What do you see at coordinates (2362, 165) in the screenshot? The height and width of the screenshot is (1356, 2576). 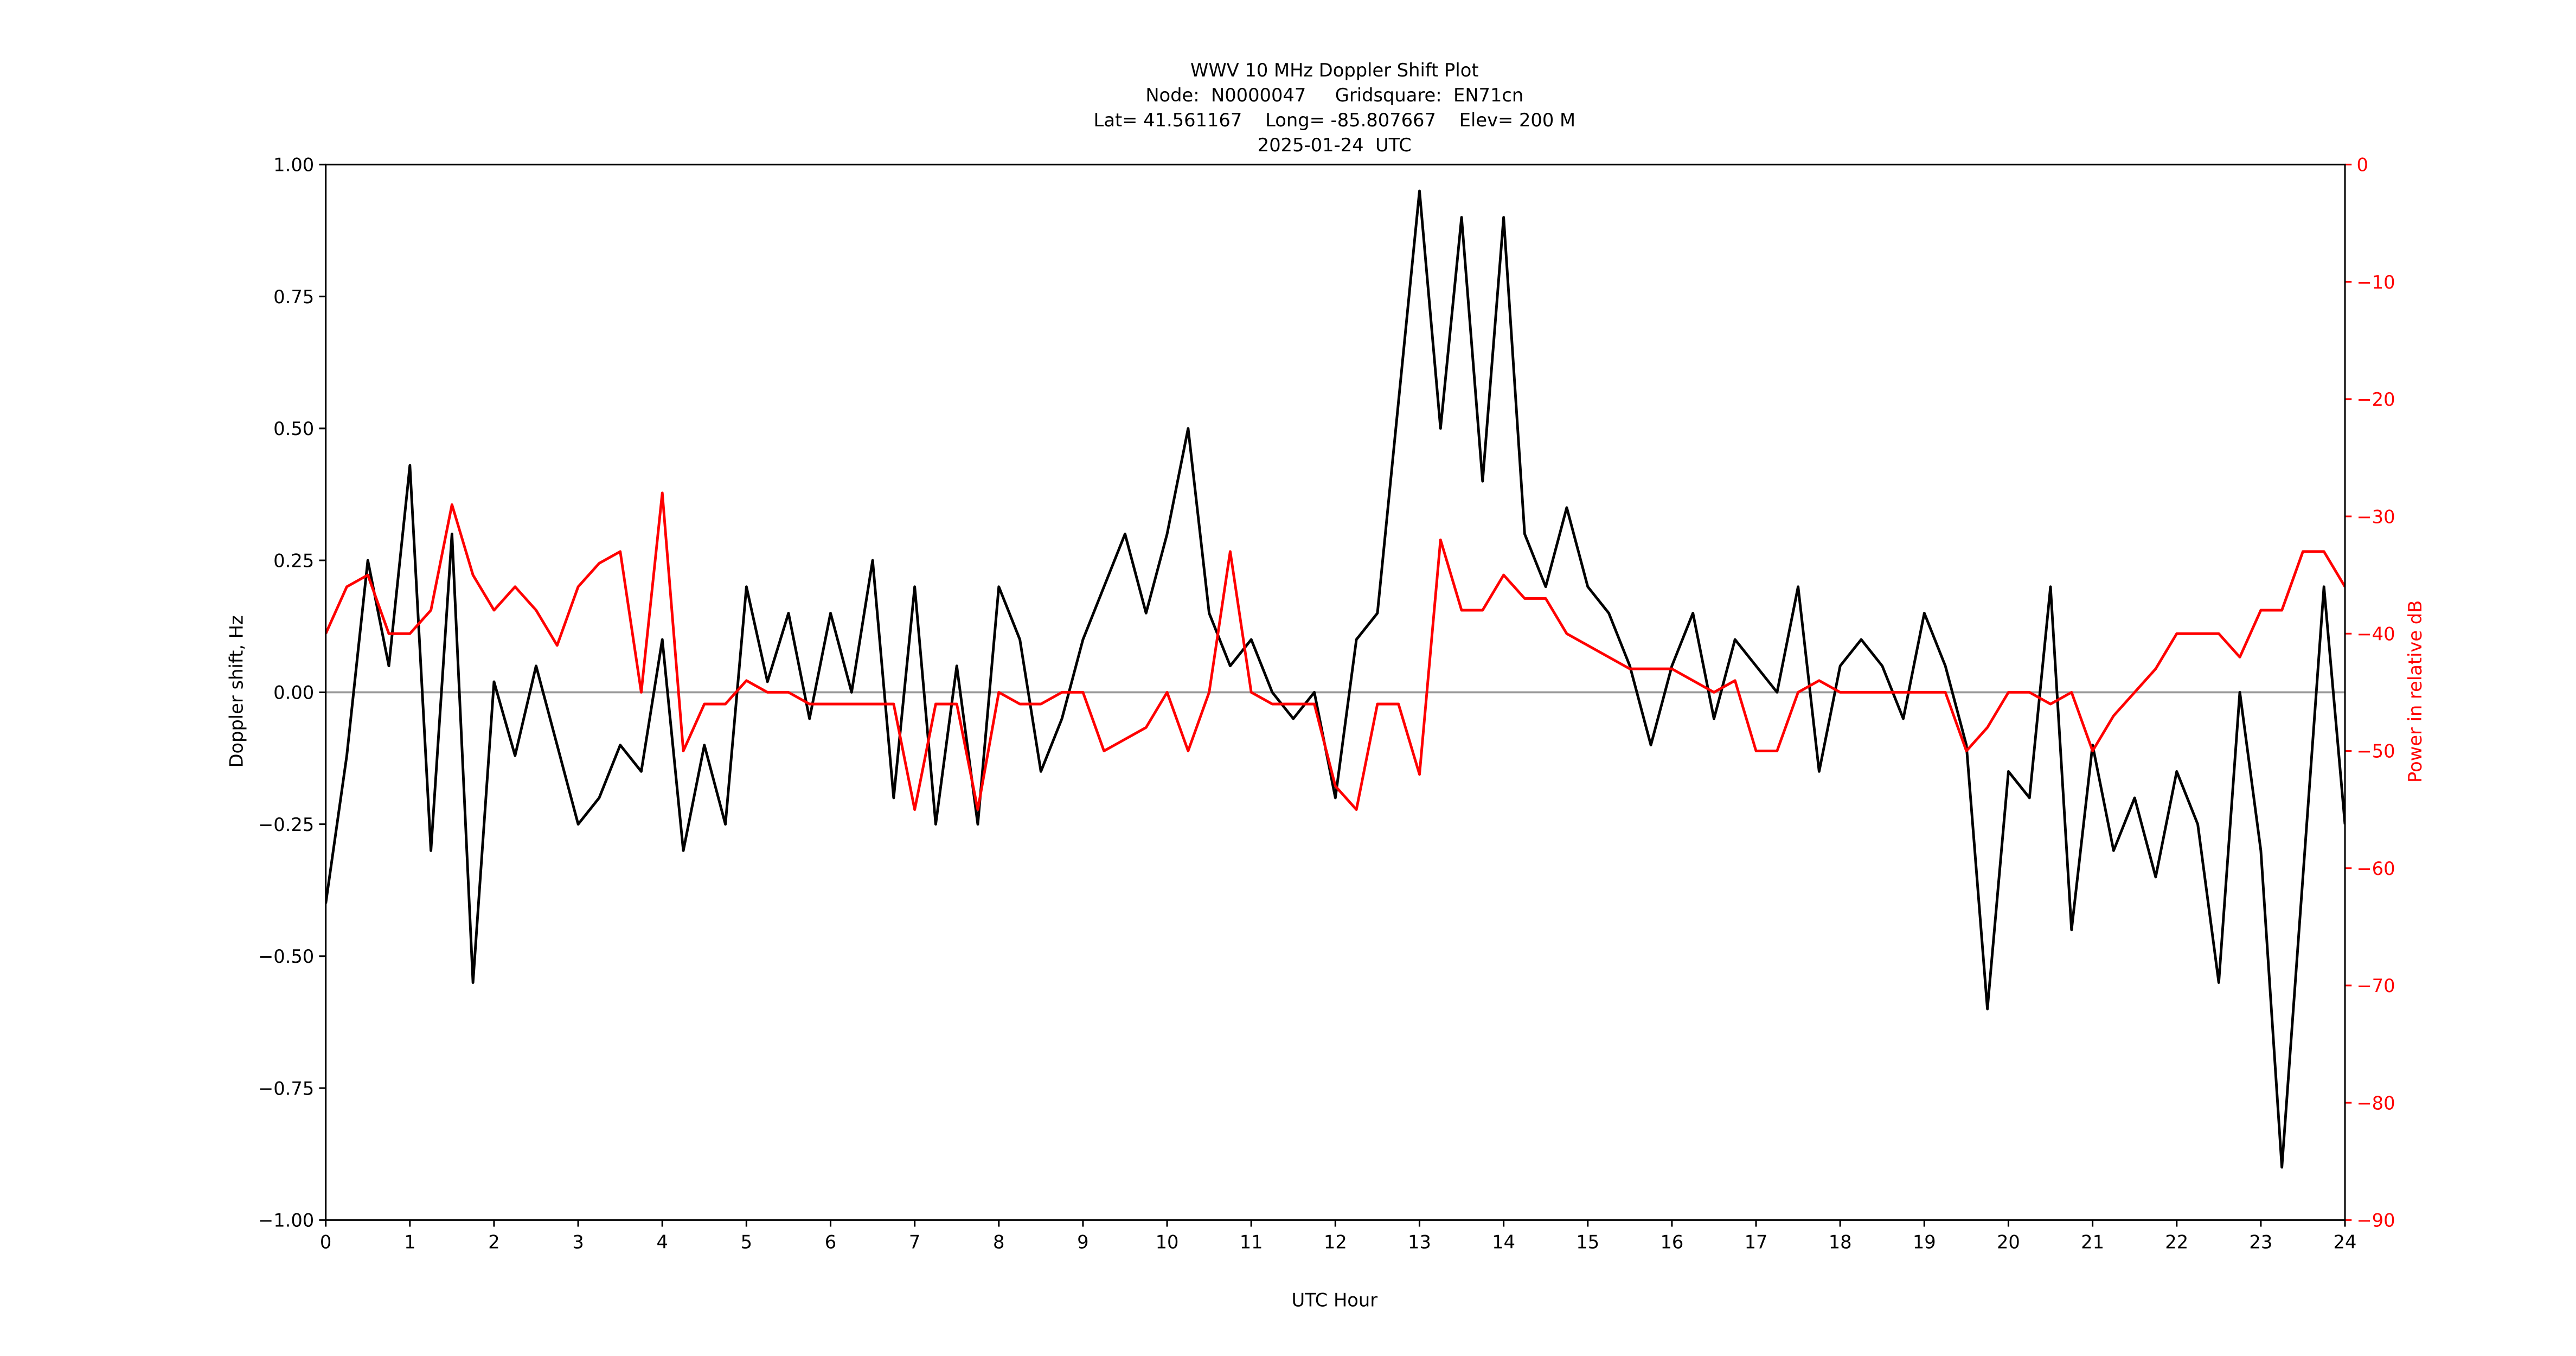 I see `y2-tick-label: 0` at bounding box center [2362, 165].